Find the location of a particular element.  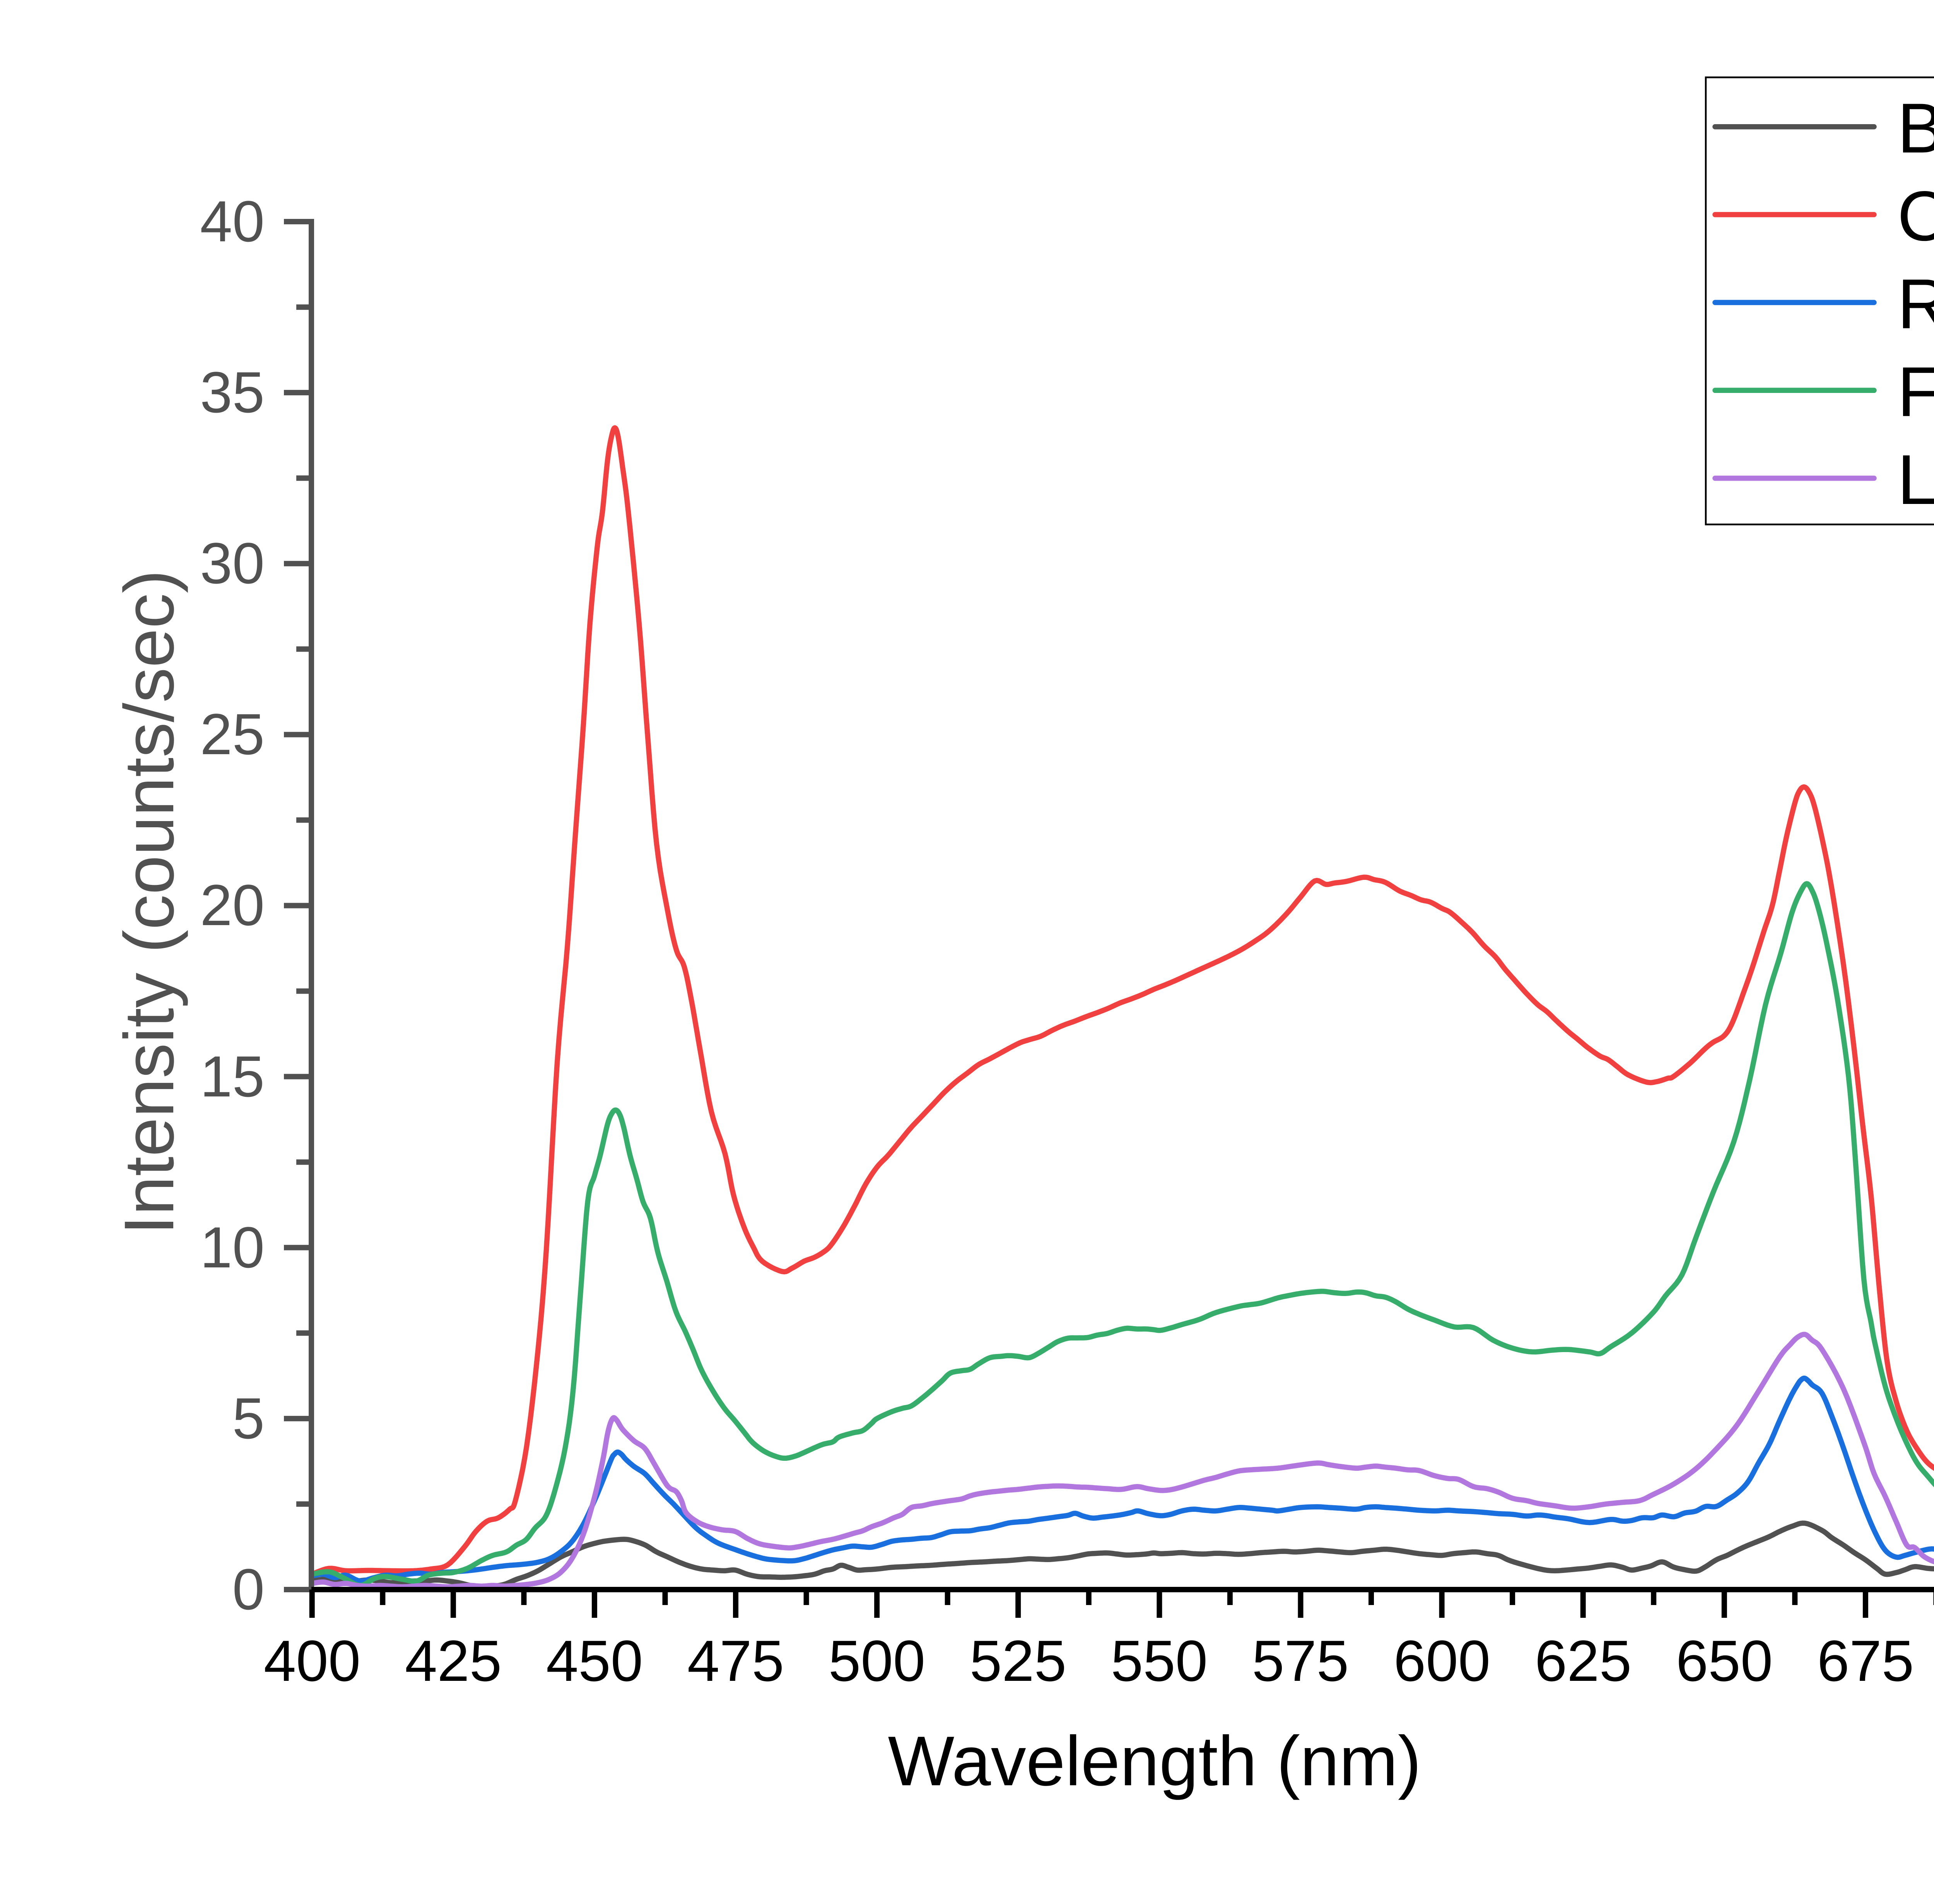

svg-text: 35 is located at coordinates (232, 392).